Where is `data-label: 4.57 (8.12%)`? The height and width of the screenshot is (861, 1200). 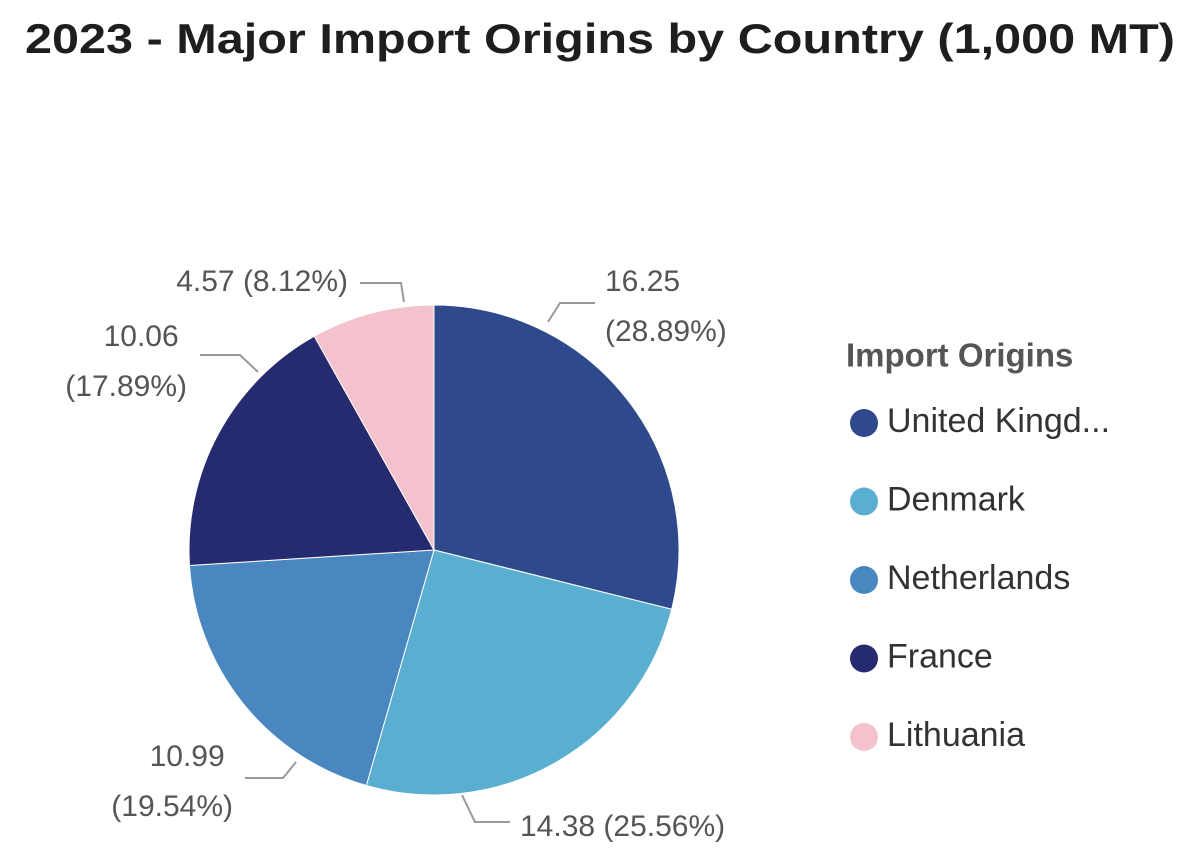
data-label: 4.57 (8.12%) is located at coordinates (262, 281).